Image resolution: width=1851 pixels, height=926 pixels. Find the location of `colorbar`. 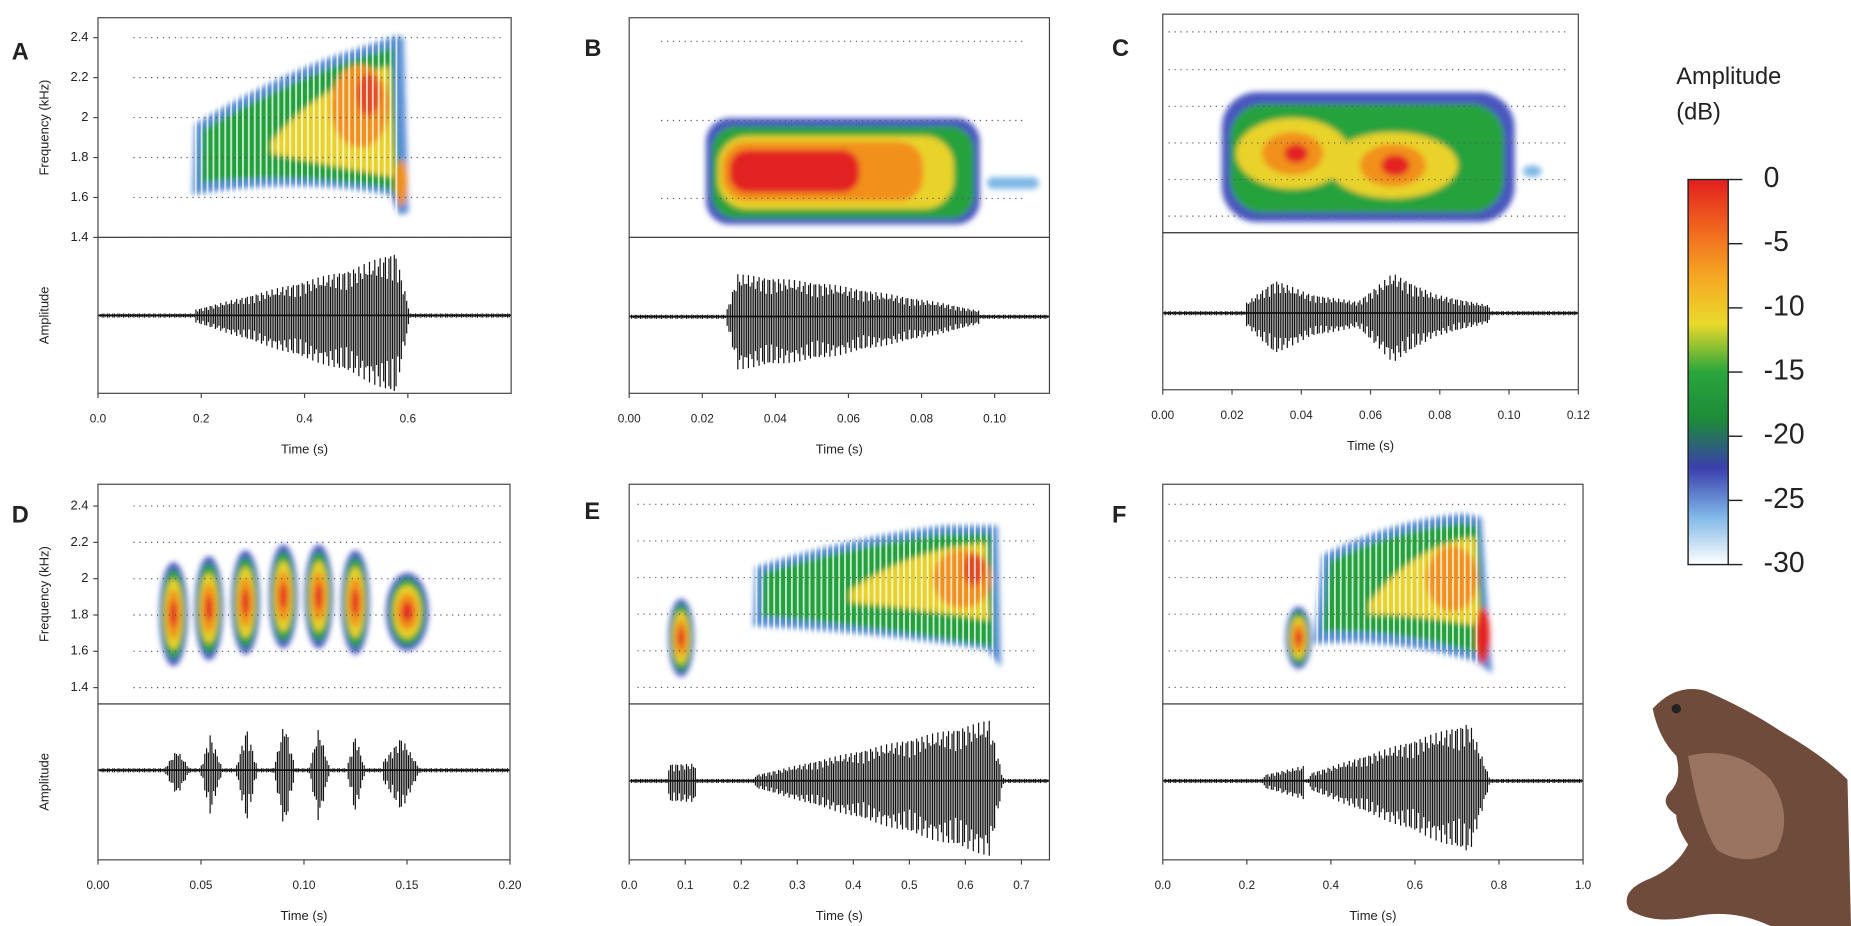

colorbar is located at coordinates (1708, 372).